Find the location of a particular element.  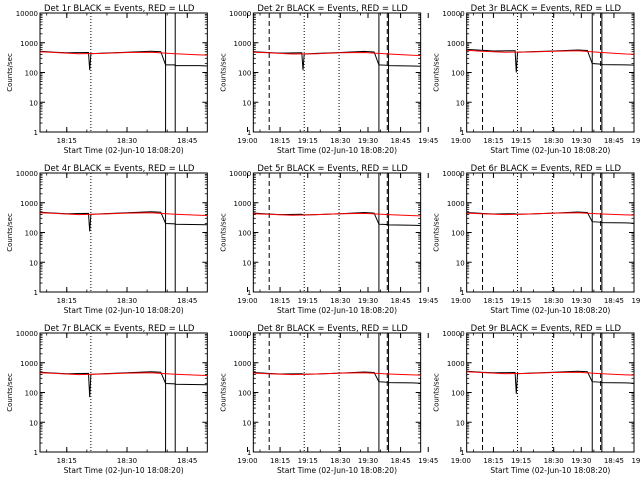

panel-title: Det 1r BLACK = Events, RED = LLD is located at coordinates (119, 9).